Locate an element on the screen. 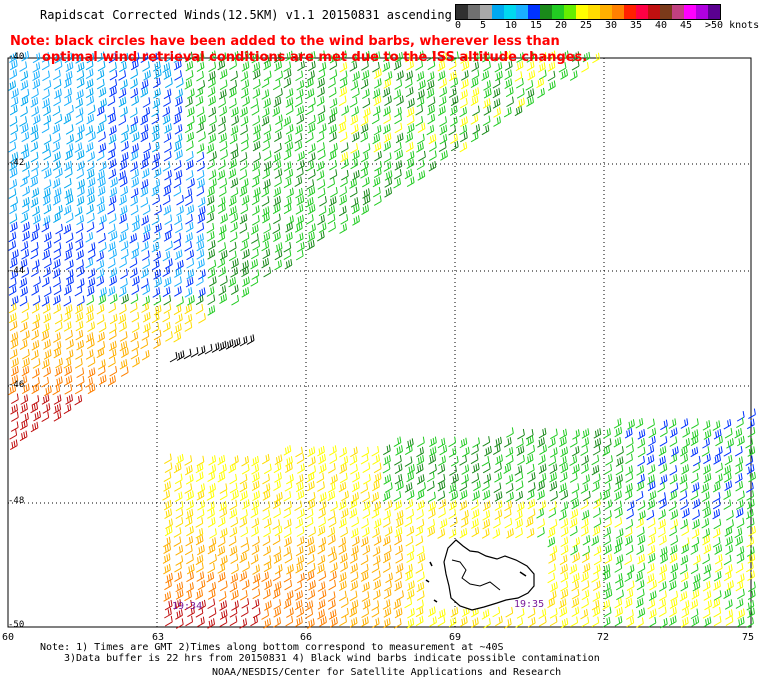 Image resolution: width=760 pixels, height=688 pixels. lat-label-46: -46 is located at coordinates (16, 385).